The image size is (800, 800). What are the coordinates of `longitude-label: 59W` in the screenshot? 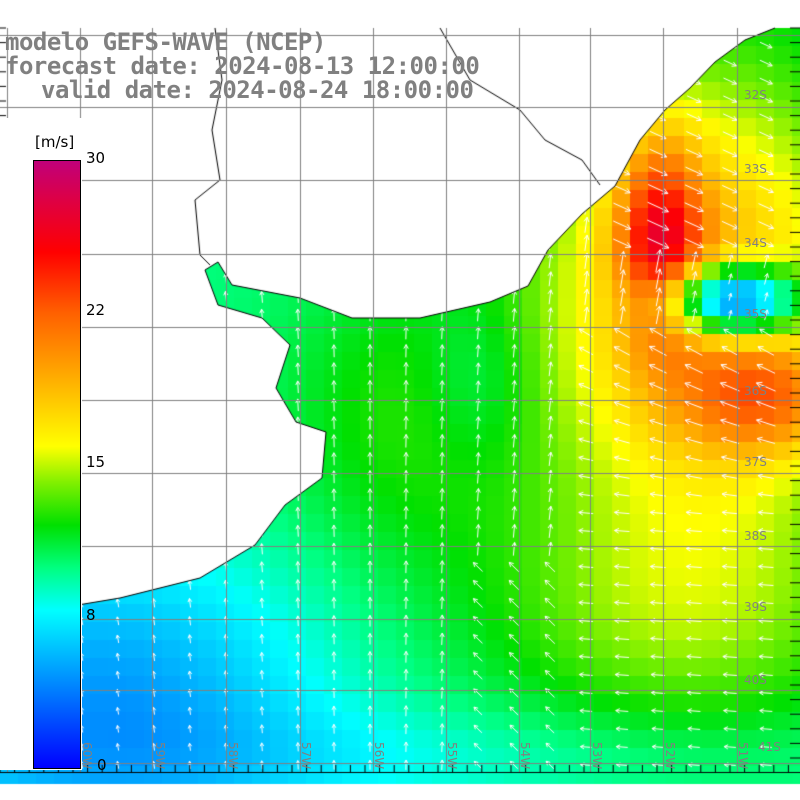 It's located at (160, 756).